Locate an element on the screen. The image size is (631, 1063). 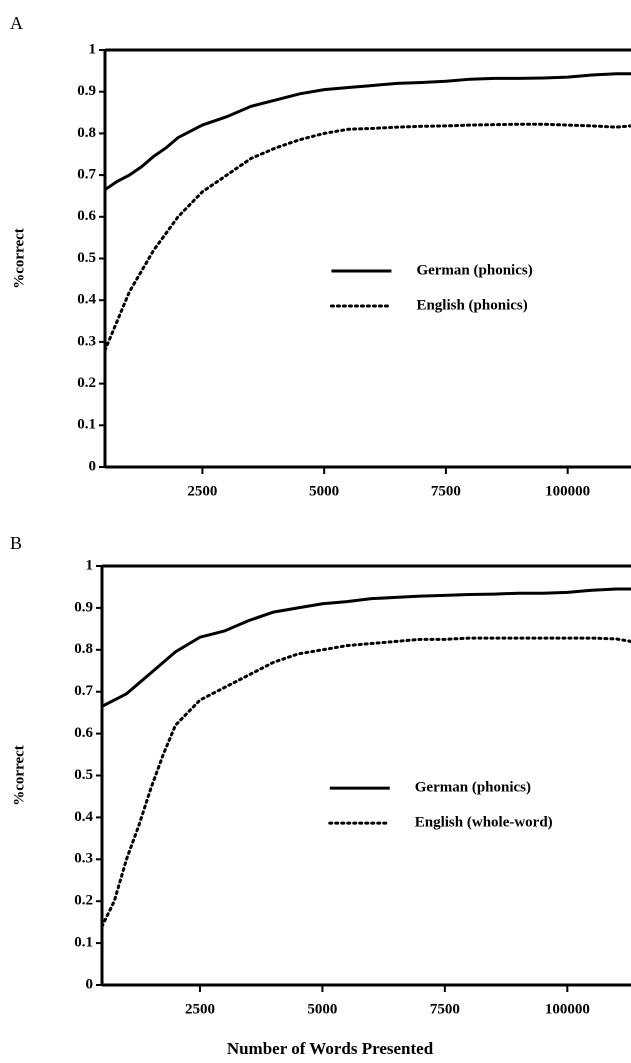
legend-label: English (whole-word) is located at coordinates (484, 823).